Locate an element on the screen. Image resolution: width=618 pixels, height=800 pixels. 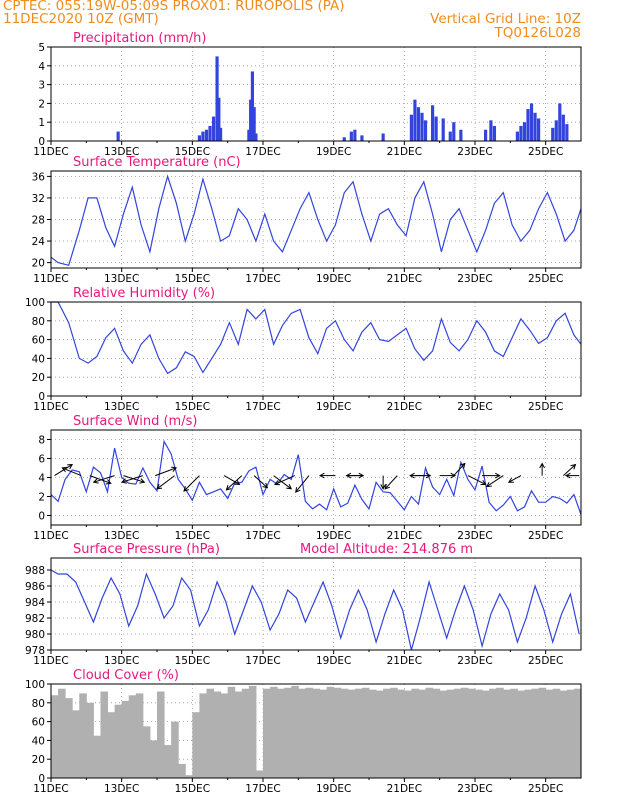
y-tick-label: 36 is located at coordinates (39, 177).